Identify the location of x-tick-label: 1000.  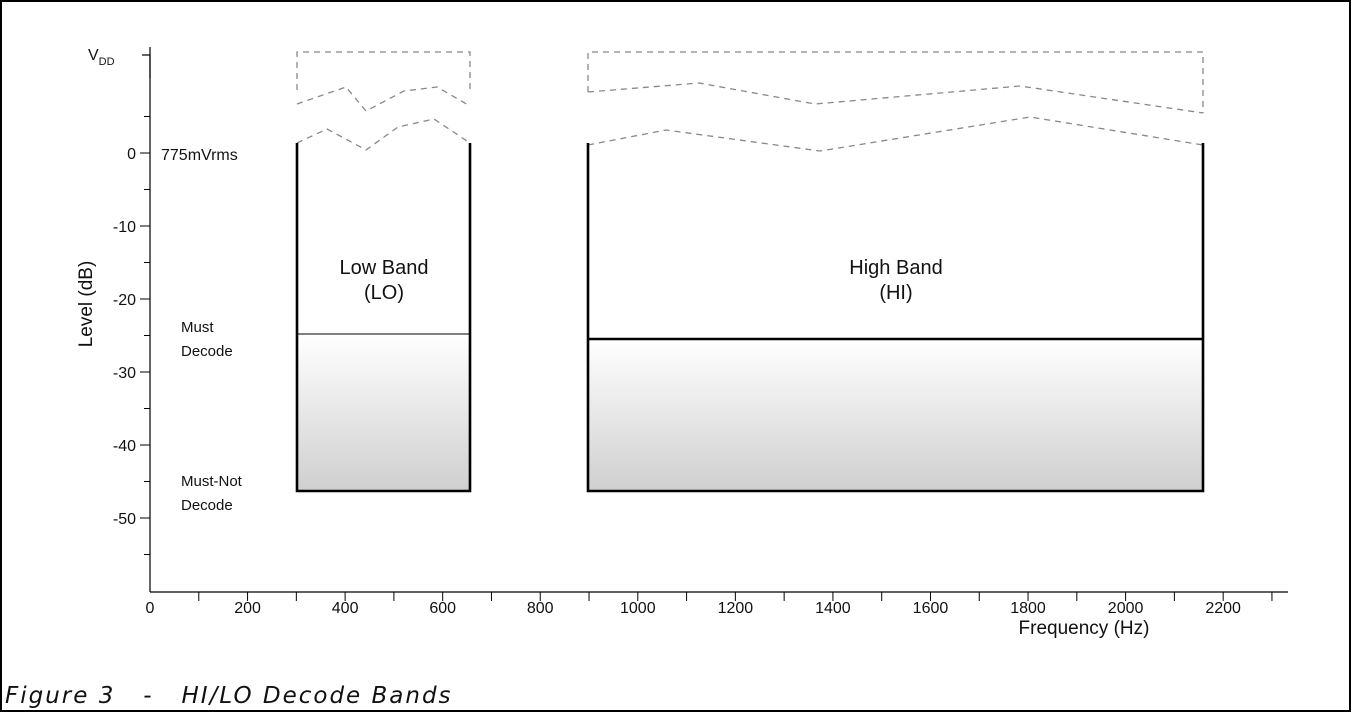
(638, 608).